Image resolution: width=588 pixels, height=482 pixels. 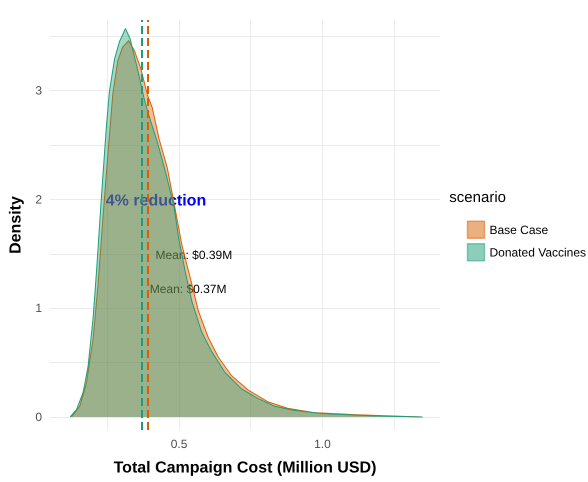 I want to click on y-tick-label: 2, so click(x=38, y=199).